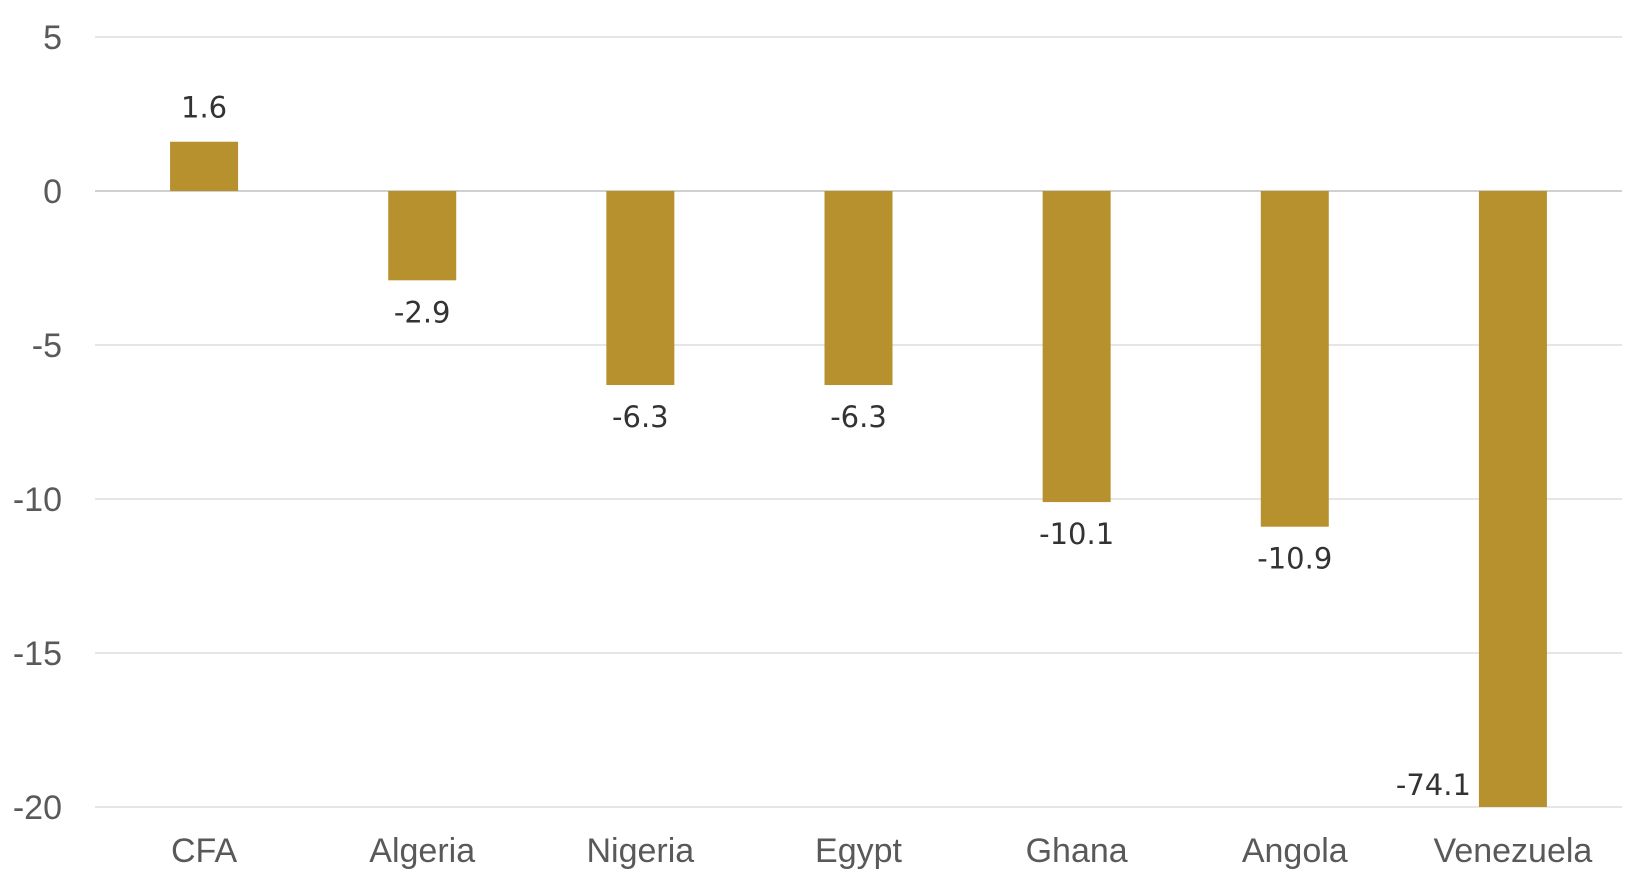 This screenshot has height=882, width=1650. What do you see at coordinates (1076, 534) in the screenshot?
I see `data-label: -10.1` at bounding box center [1076, 534].